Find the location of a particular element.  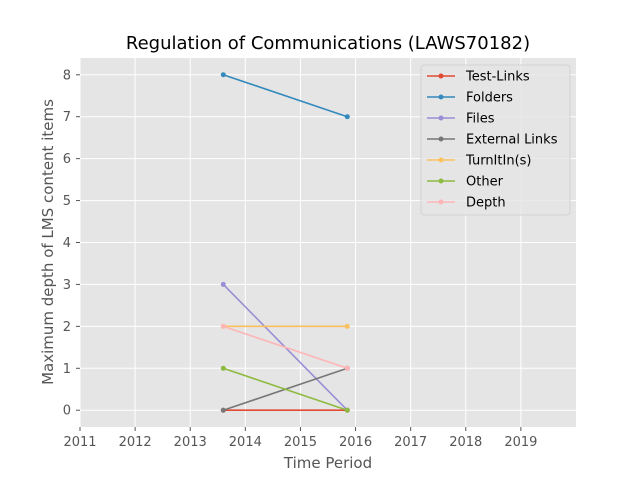

legend-label: Files is located at coordinates (480, 119).